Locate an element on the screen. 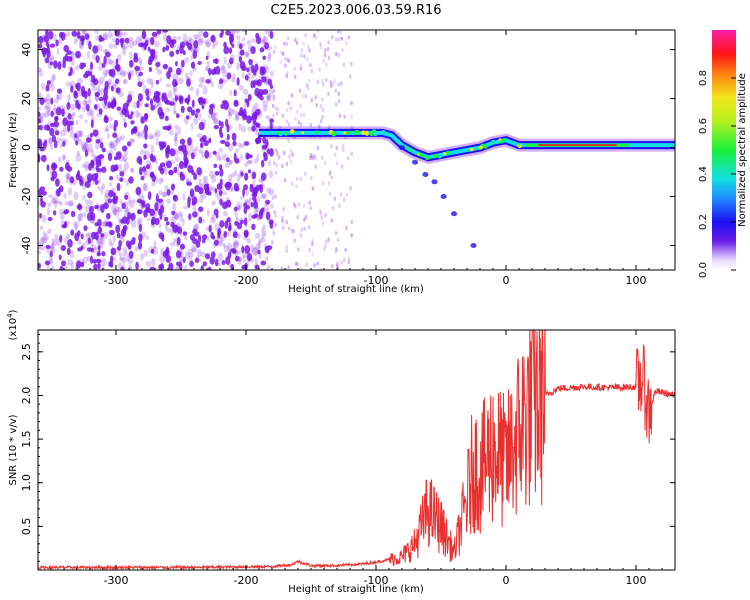 The height and width of the screenshot is (600, 750). x-tick-label: -200 is located at coordinates (246, 580).